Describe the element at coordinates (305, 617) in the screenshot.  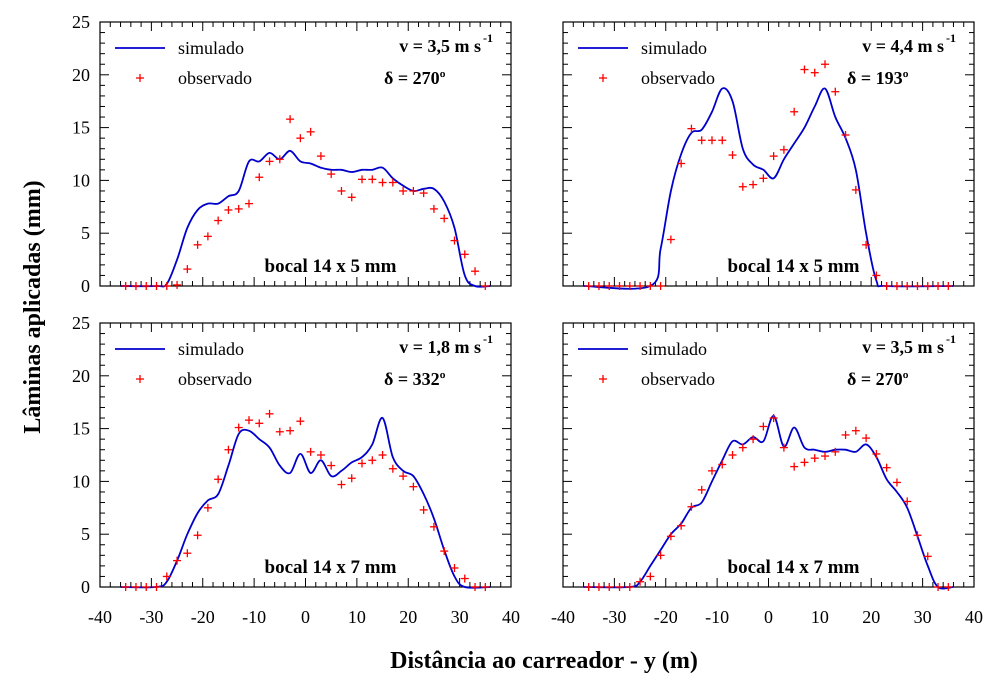
I see `x-tick-label: 0` at that location.